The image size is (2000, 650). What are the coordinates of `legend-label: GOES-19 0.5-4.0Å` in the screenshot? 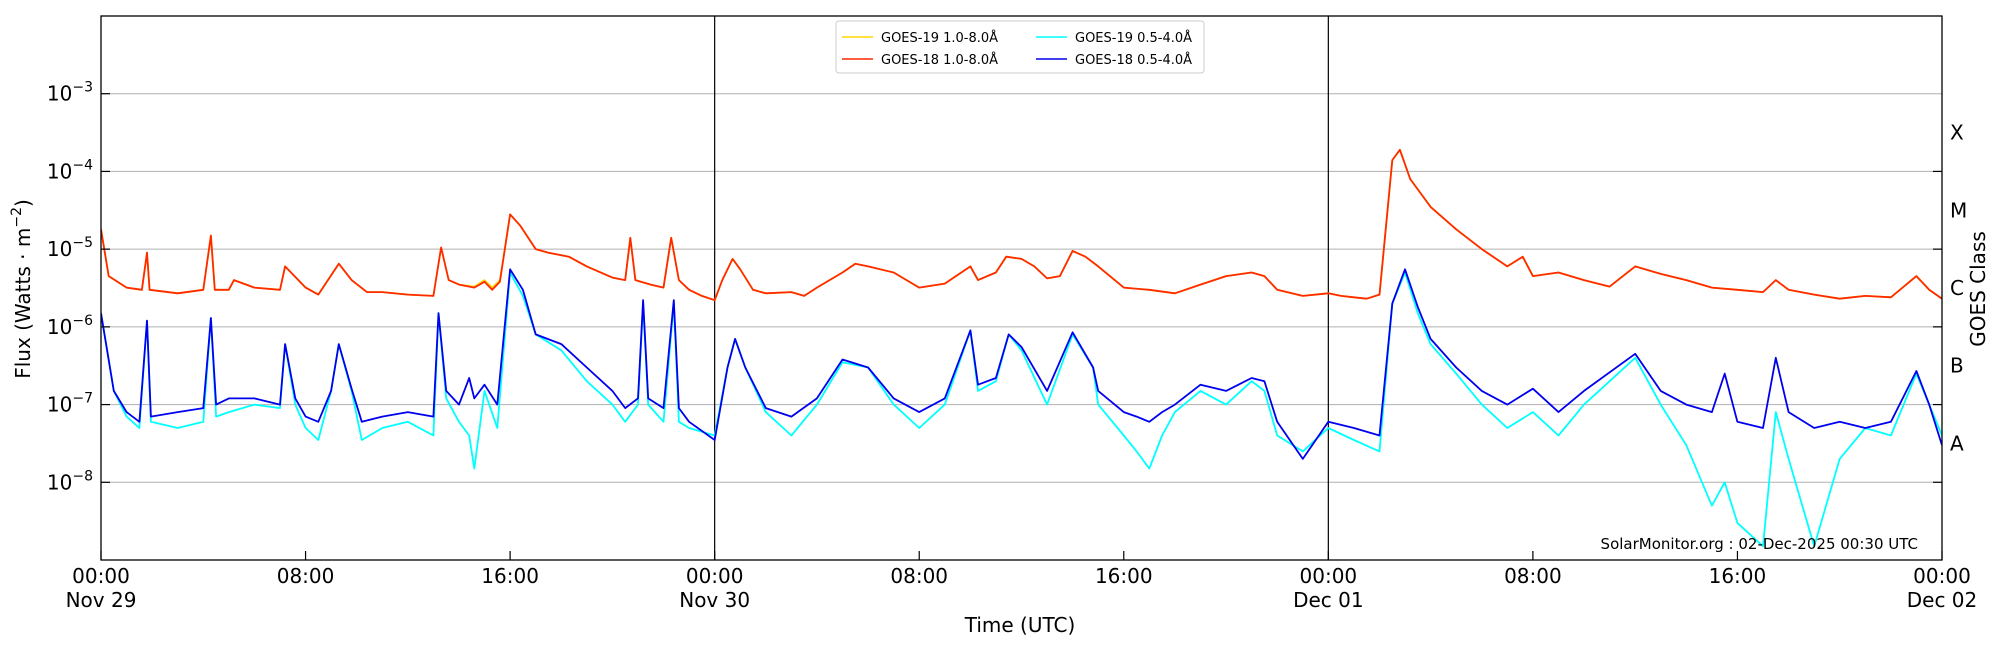 It's located at (1133, 38).